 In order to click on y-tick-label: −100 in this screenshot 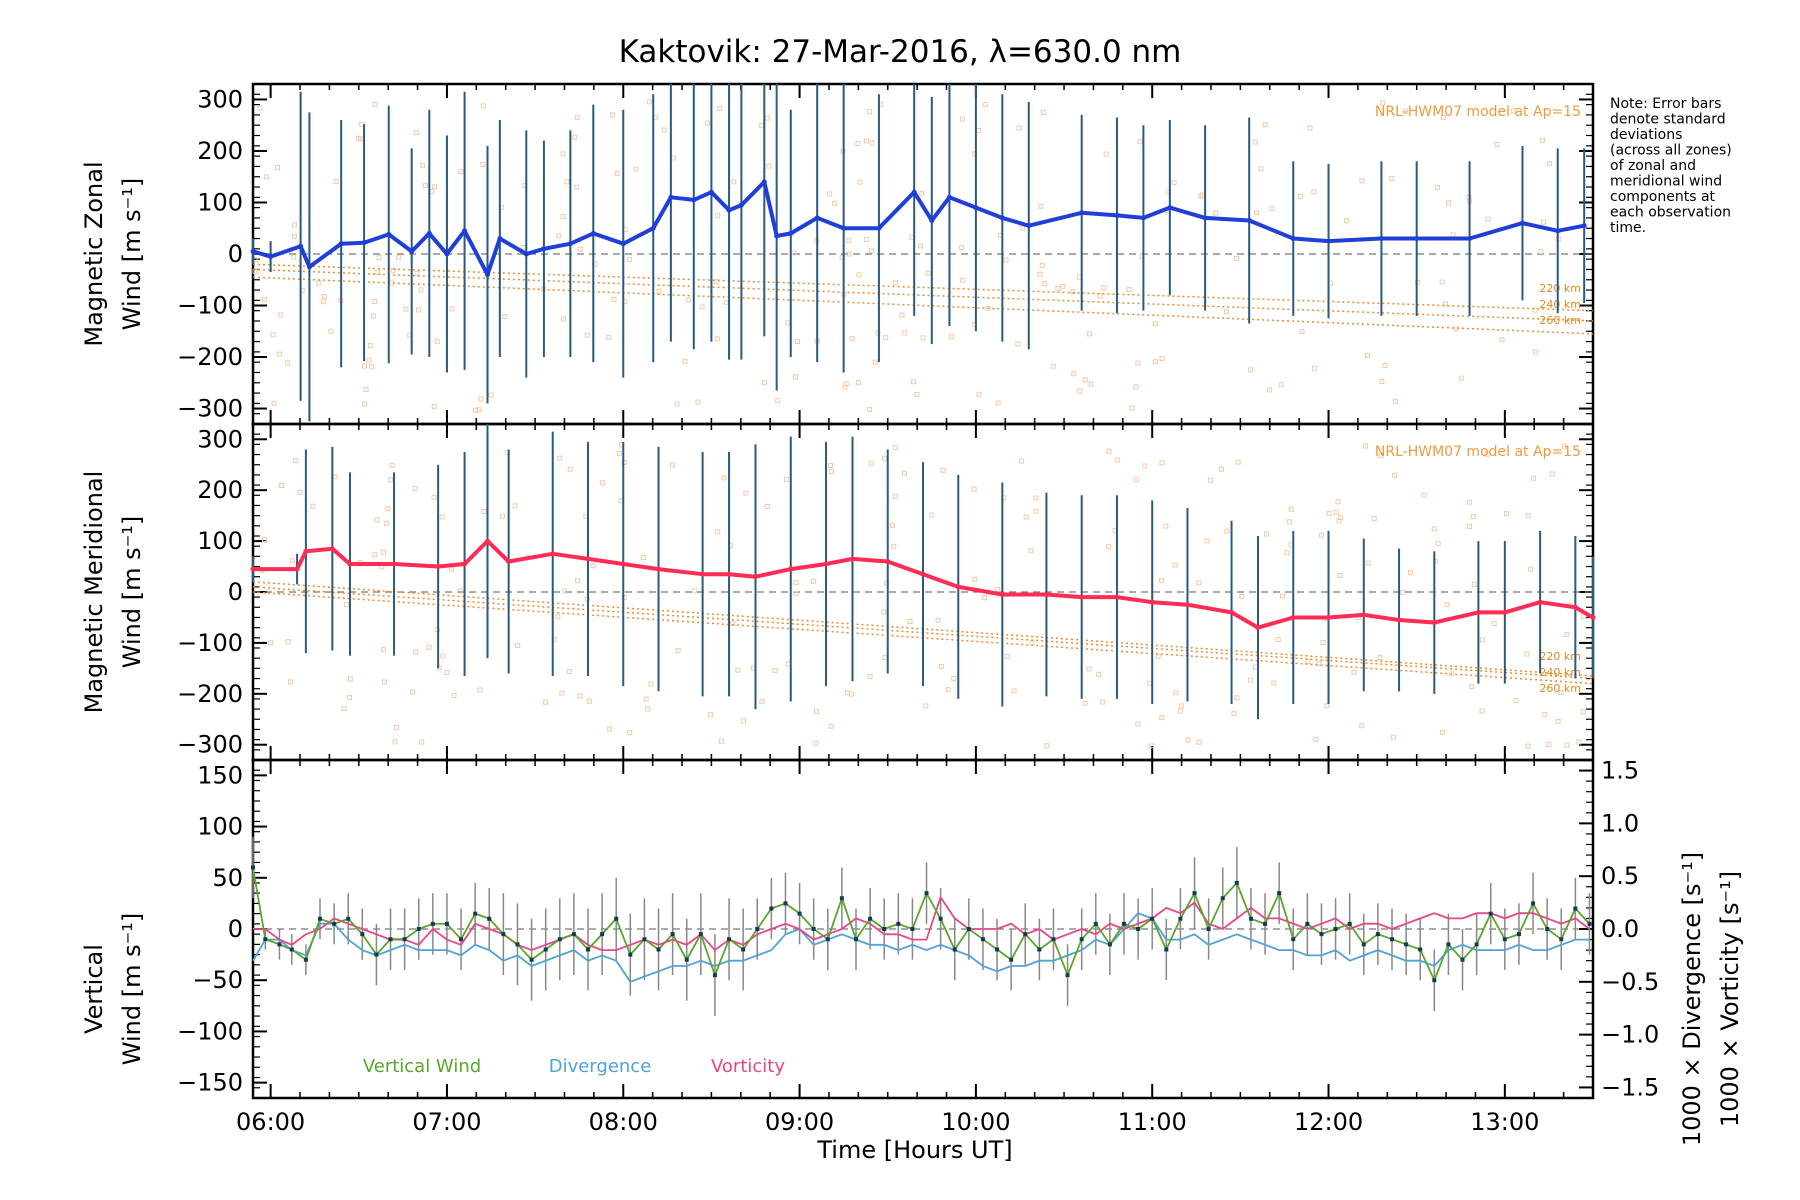, I will do `click(210, 1031)`.